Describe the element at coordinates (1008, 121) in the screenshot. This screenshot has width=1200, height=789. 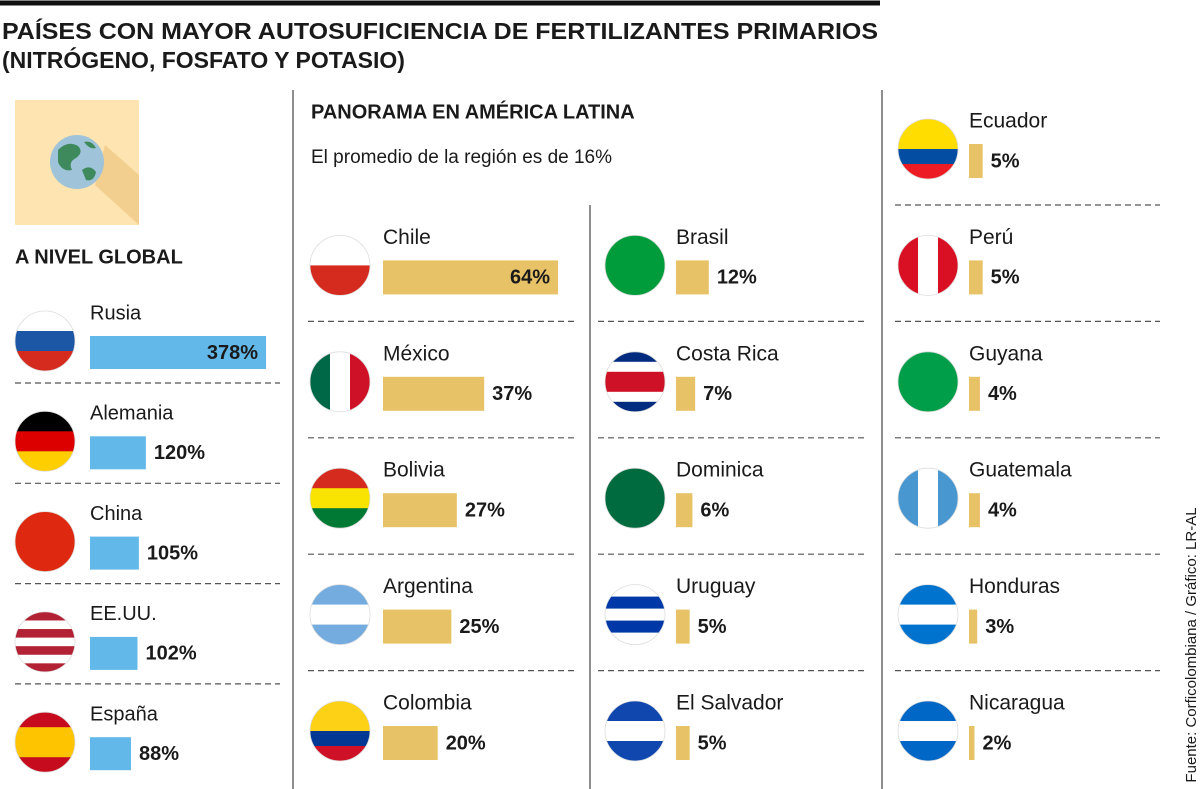
I see `category-label: Ecuador` at that location.